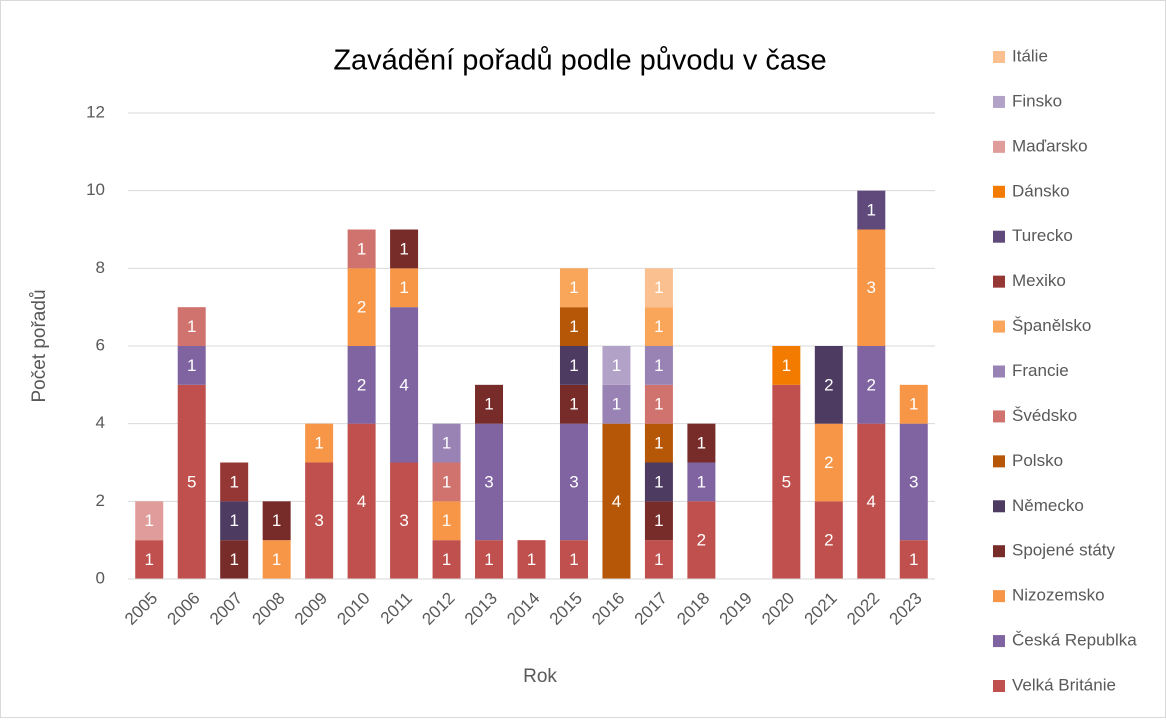  What do you see at coordinates (786, 481) in the screenshot?
I see `data-label: 5` at bounding box center [786, 481].